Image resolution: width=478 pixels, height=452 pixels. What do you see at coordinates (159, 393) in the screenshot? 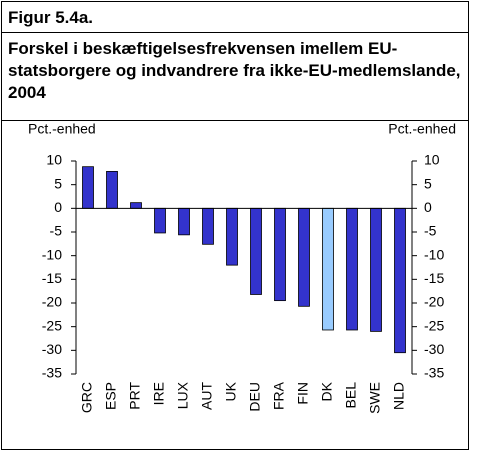
I see `x-tick-label: IRE` at bounding box center [159, 393].